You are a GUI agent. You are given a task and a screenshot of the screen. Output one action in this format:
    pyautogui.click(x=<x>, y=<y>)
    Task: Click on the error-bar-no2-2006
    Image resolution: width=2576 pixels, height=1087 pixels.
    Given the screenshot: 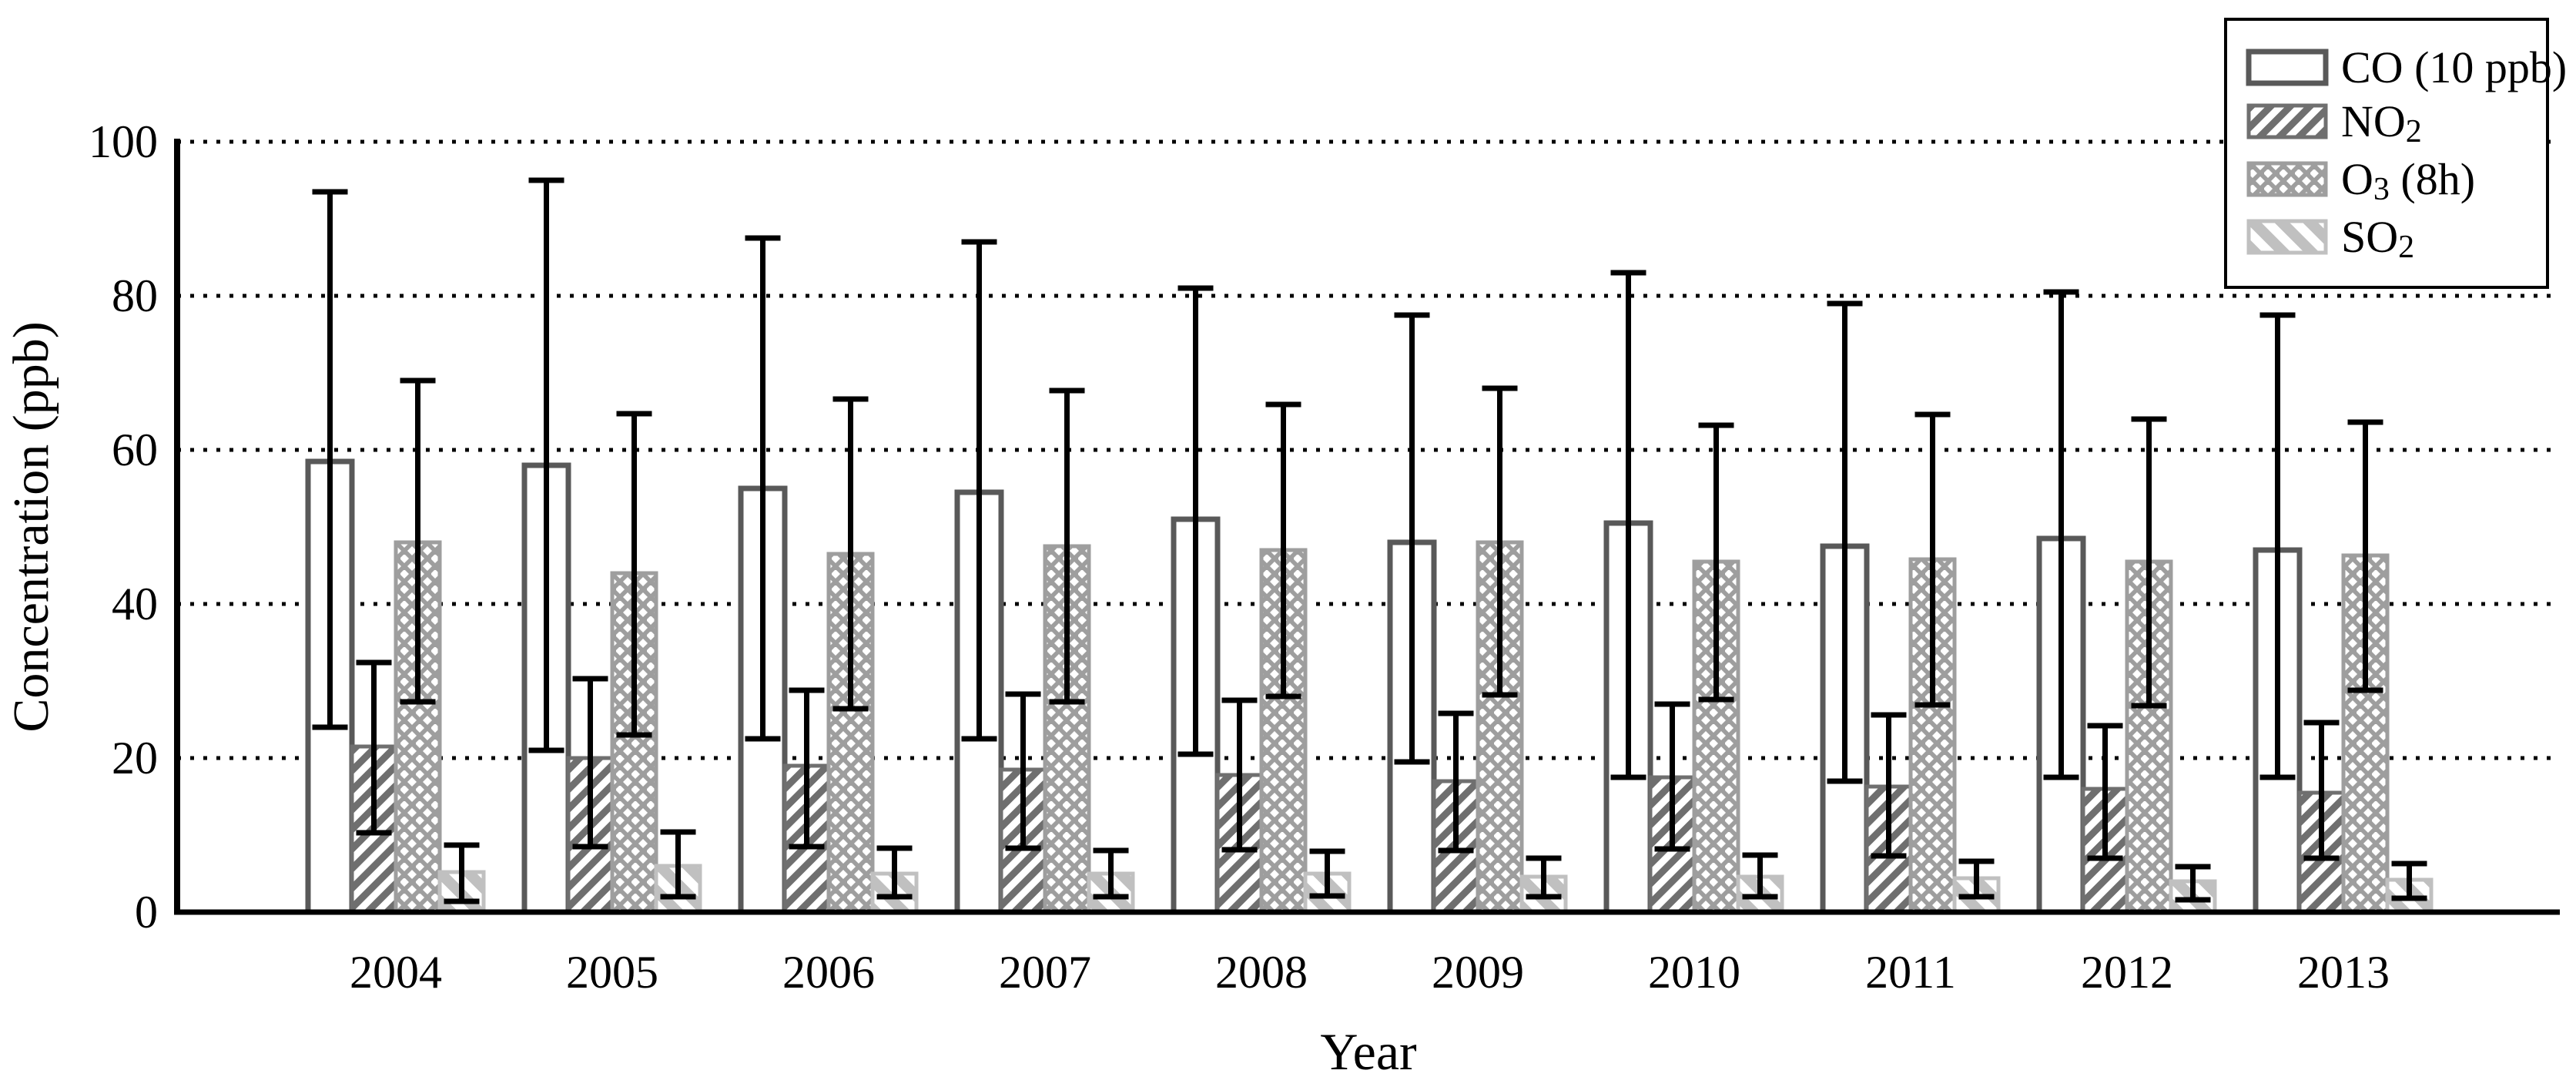 What is the action you would take?
    pyautogui.click(x=807, y=768)
    